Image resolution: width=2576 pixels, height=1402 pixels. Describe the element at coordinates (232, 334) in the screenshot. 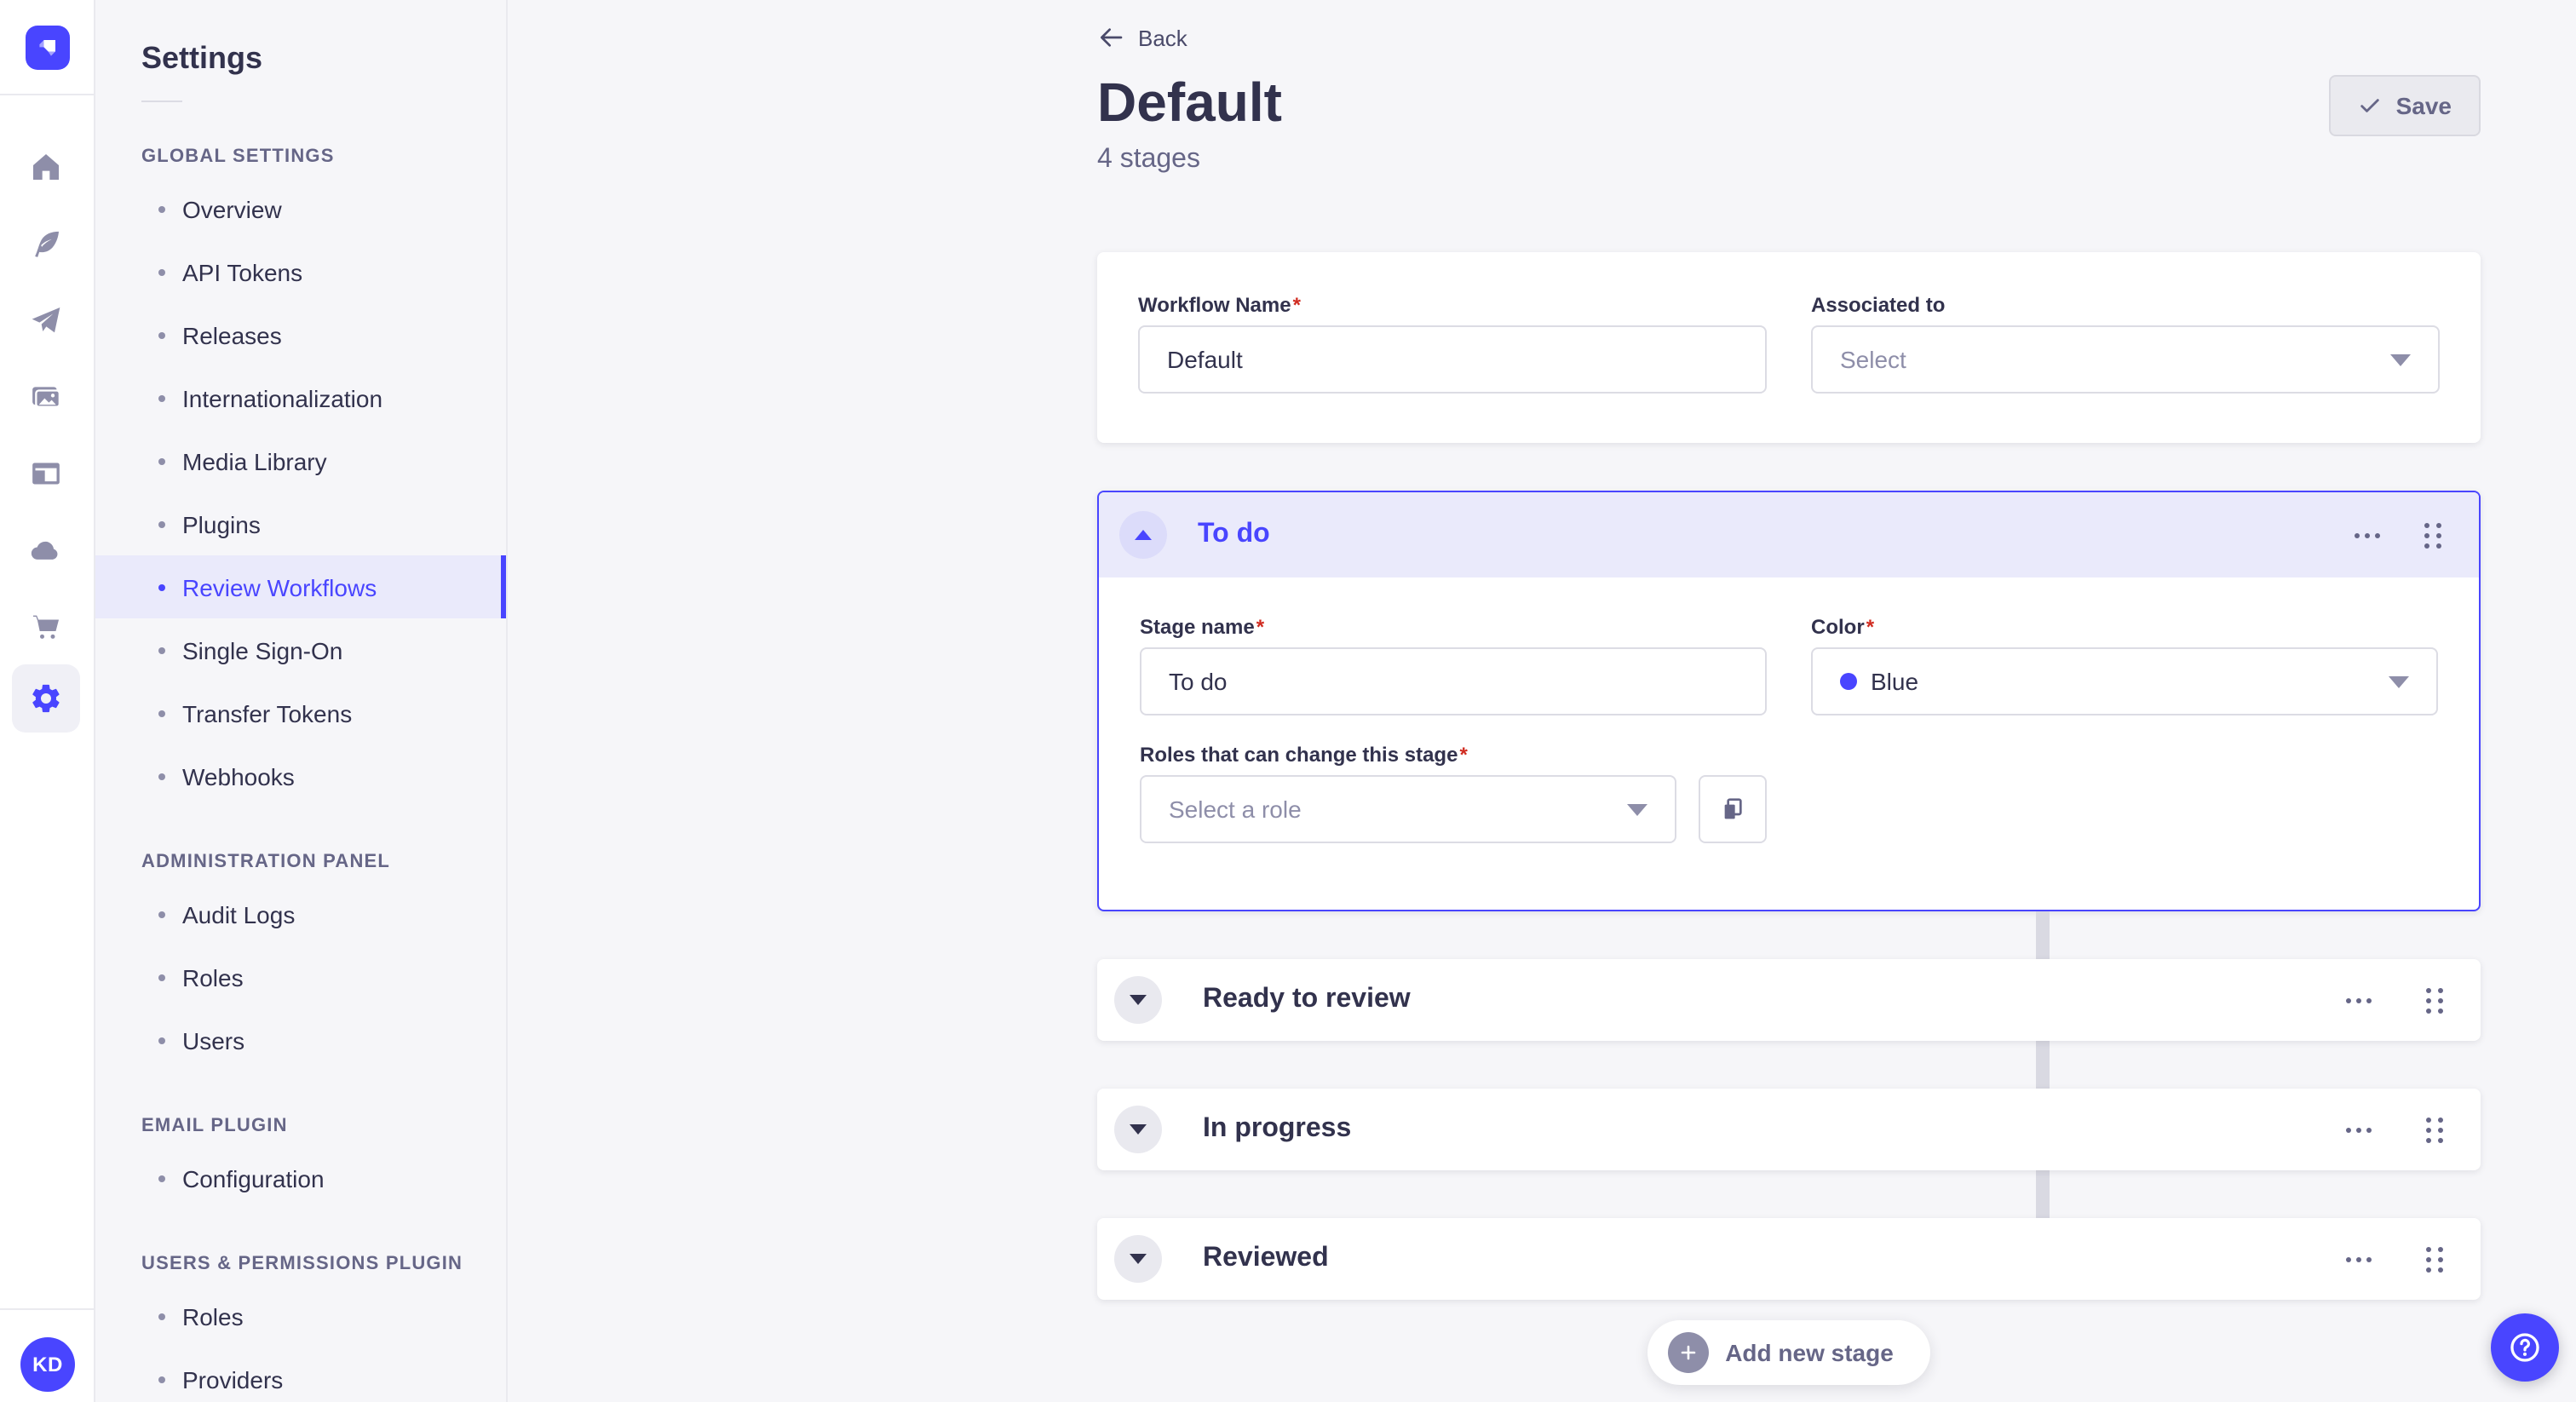

I see `nav-item-label: Releases` at that location.